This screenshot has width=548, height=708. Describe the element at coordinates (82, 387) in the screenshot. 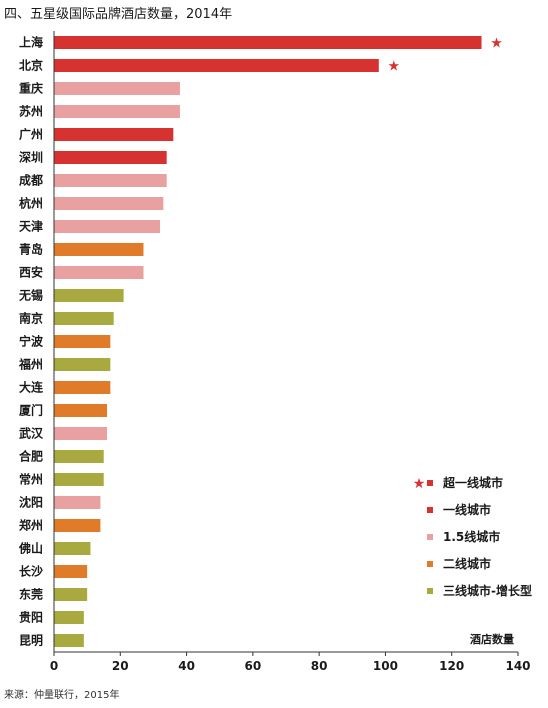

I see `bar-大连` at that location.